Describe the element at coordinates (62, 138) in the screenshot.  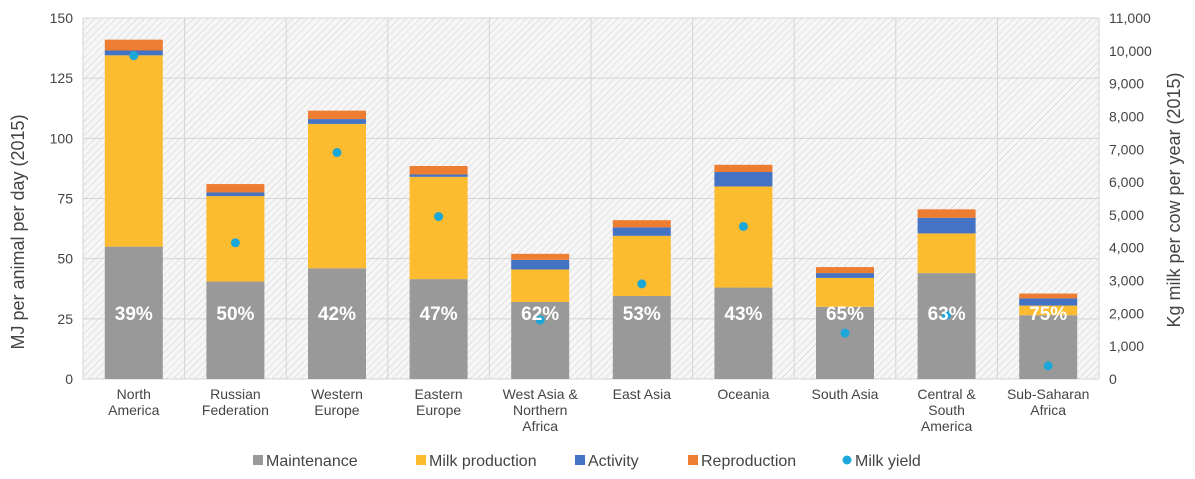
I see `y-tick-label: 100` at that location.